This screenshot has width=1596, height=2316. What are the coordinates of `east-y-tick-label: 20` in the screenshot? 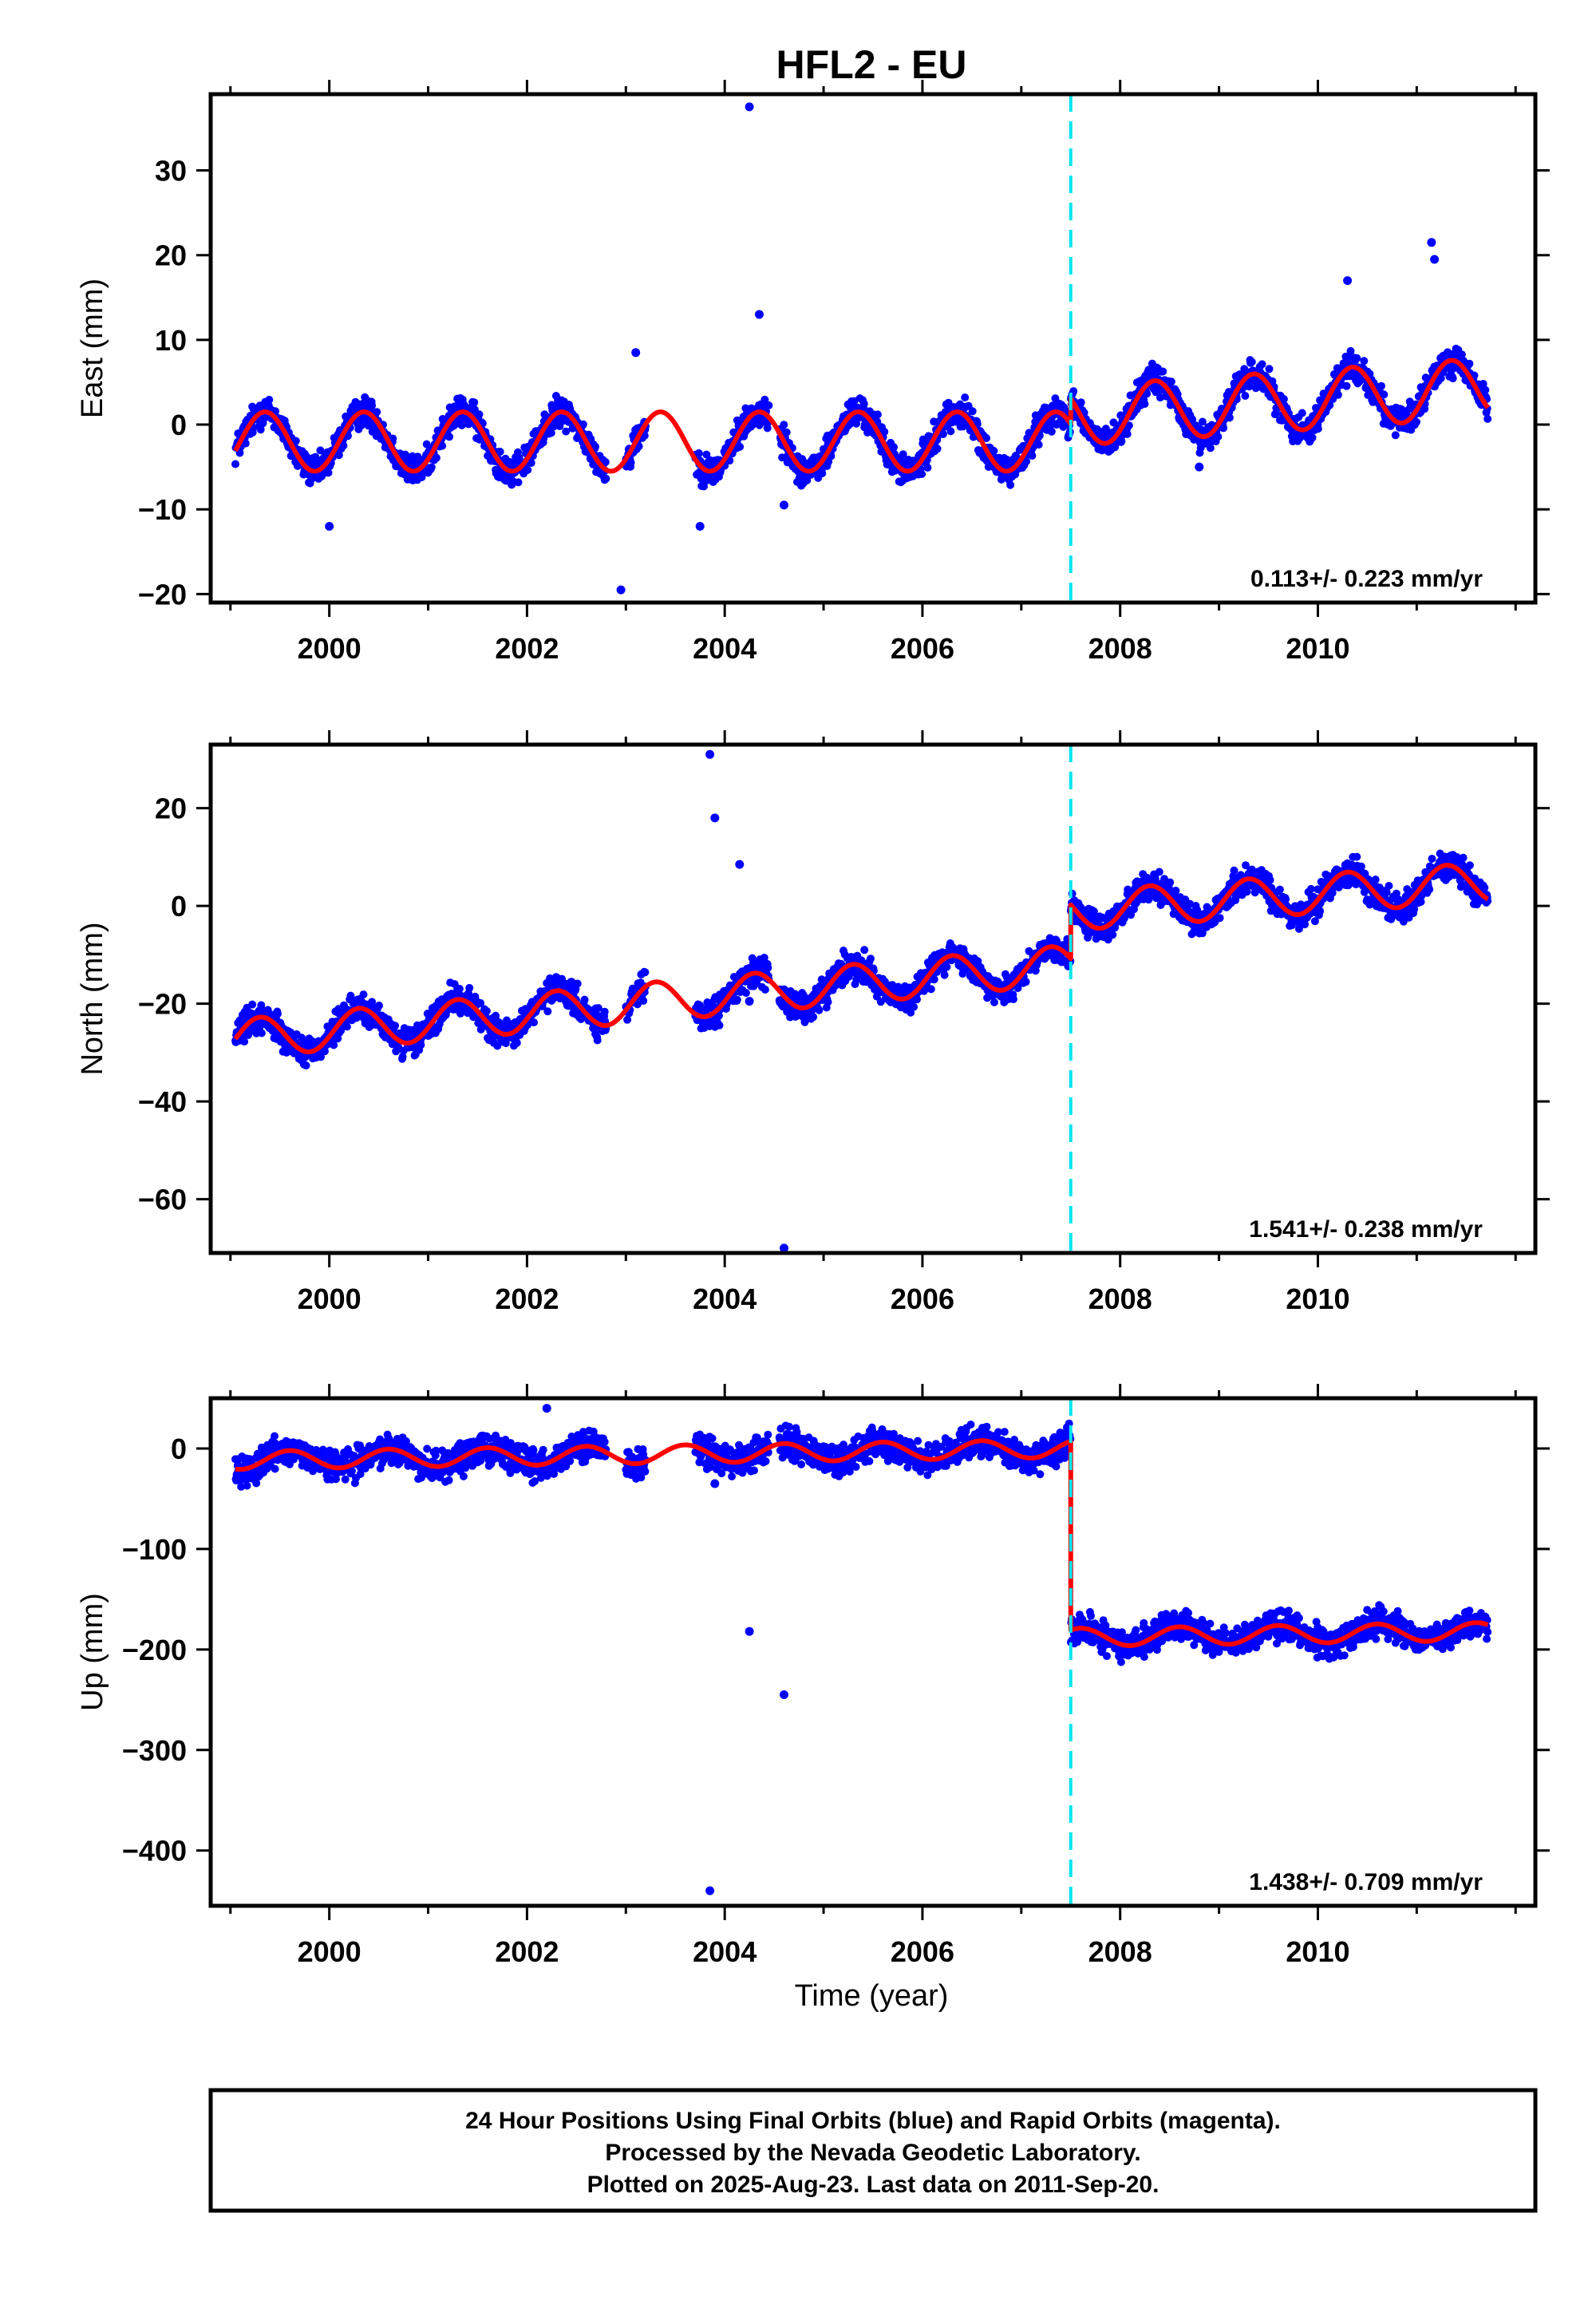 It's located at (171, 255).